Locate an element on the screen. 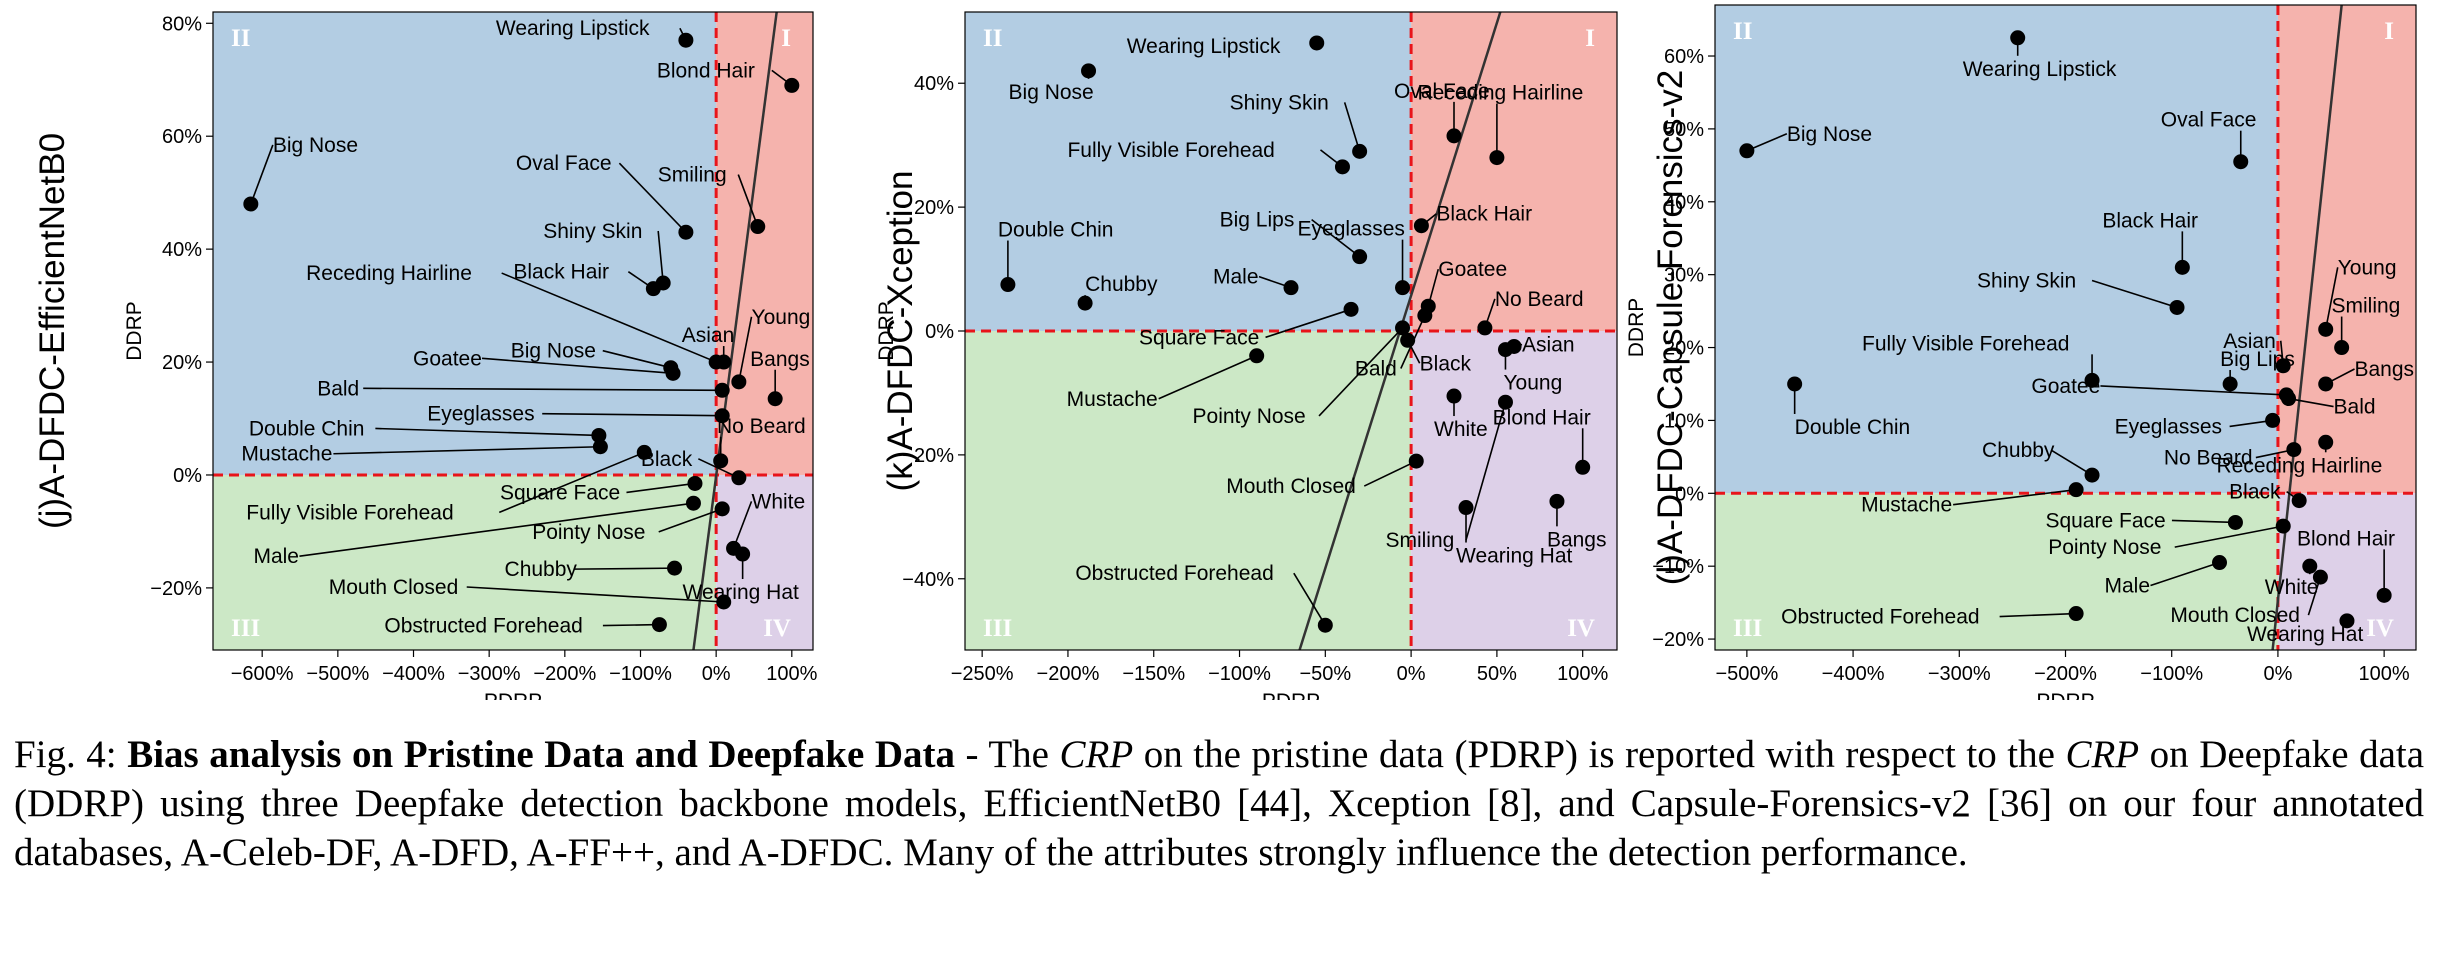 This screenshot has height=958, width=2440. point-label: Big Lips is located at coordinates (2257, 359).